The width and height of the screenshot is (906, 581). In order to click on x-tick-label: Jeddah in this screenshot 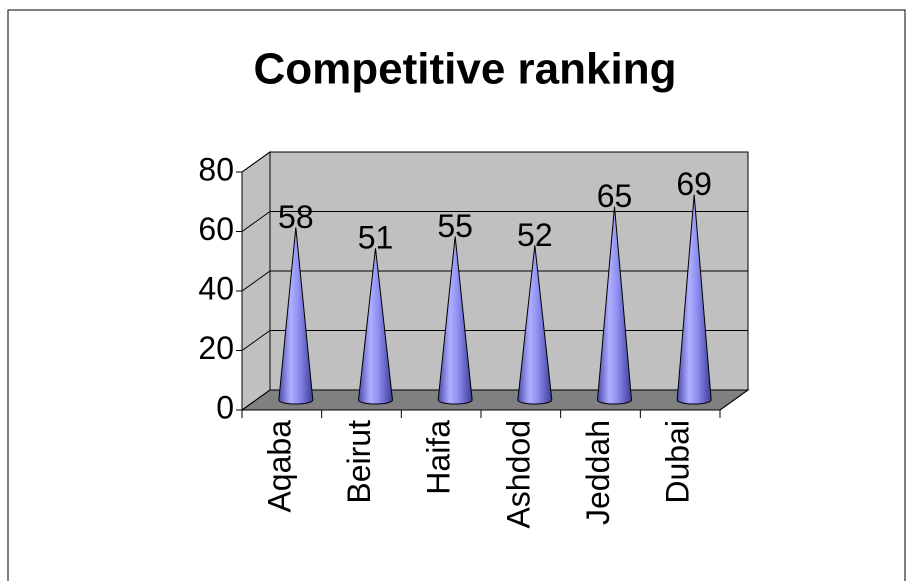, I will do `click(598, 472)`.